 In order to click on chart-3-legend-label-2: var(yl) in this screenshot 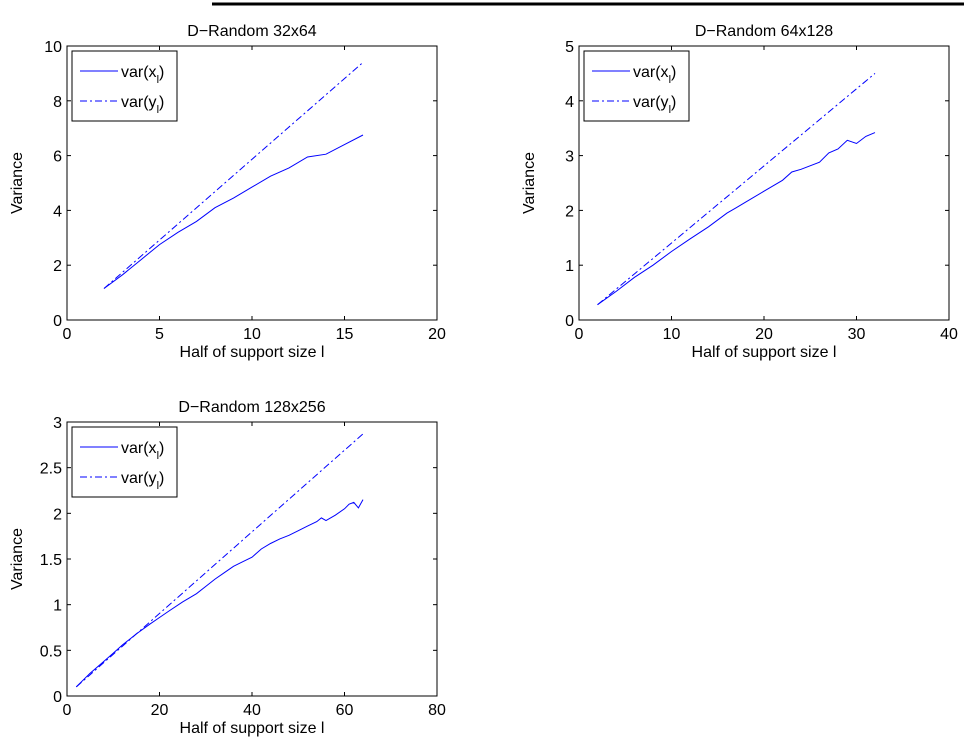, I will do `click(142, 481)`.